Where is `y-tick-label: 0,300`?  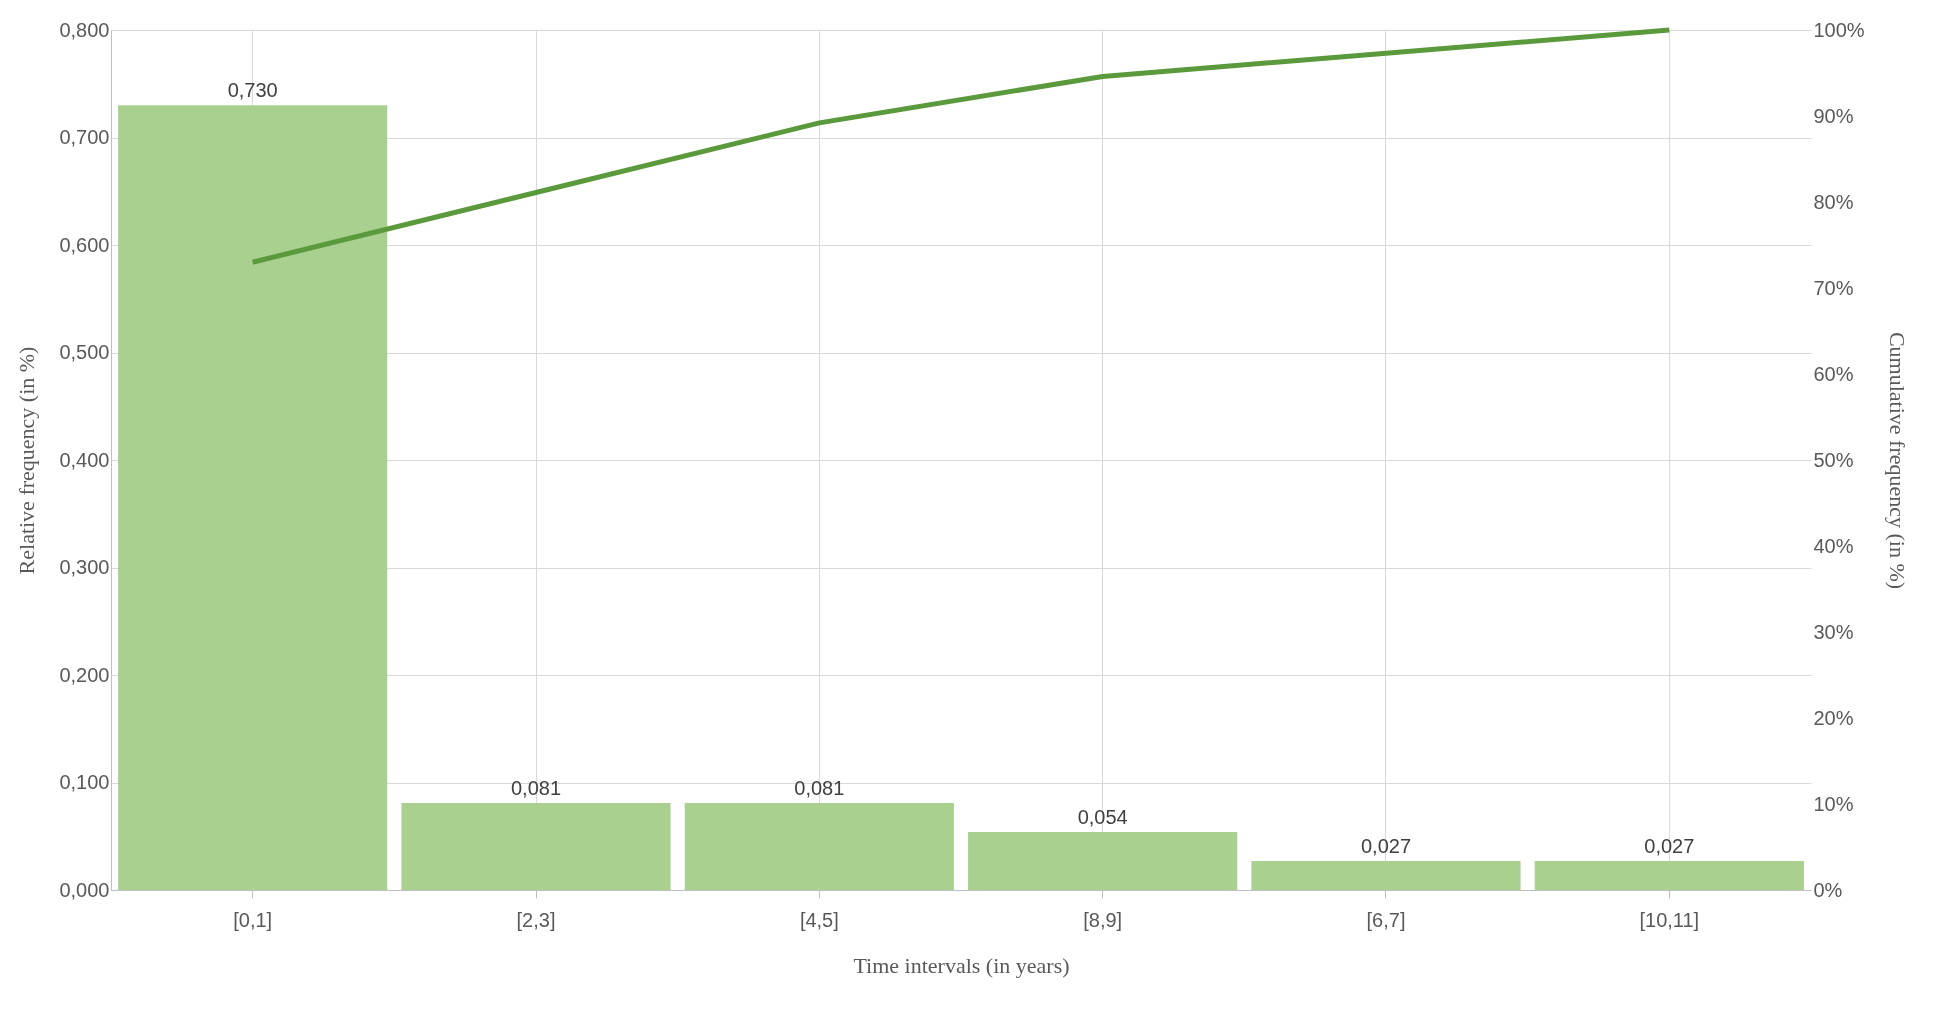 y-tick-label: 0,300 is located at coordinates (84, 567).